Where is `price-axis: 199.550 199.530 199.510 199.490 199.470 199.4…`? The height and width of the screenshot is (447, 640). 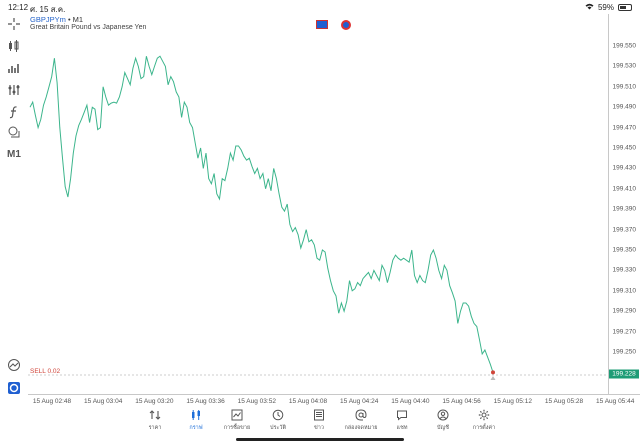 price-axis: 199.550 199.530 199.510 199.490 199.470 199.4… is located at coordinates (624, 204).